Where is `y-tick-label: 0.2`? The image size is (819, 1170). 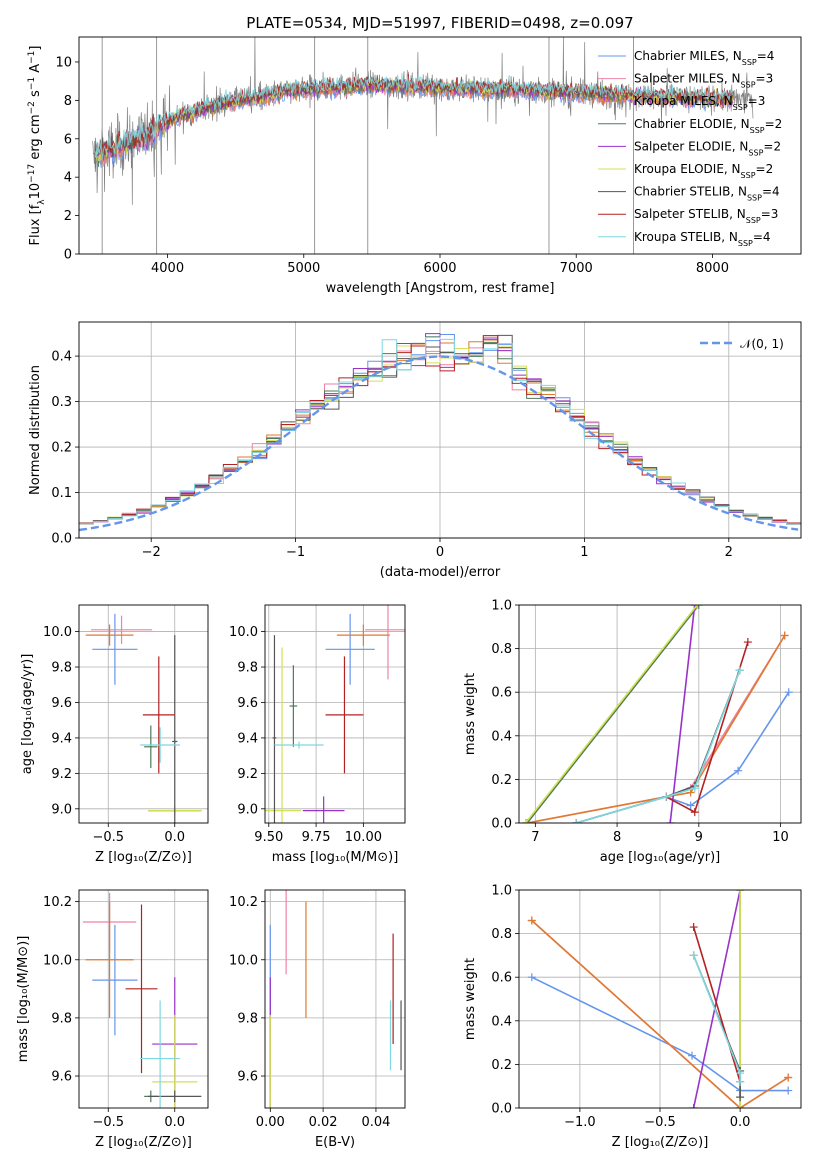
y-tick-label: 0.2 is located at coordinates (501, 780).